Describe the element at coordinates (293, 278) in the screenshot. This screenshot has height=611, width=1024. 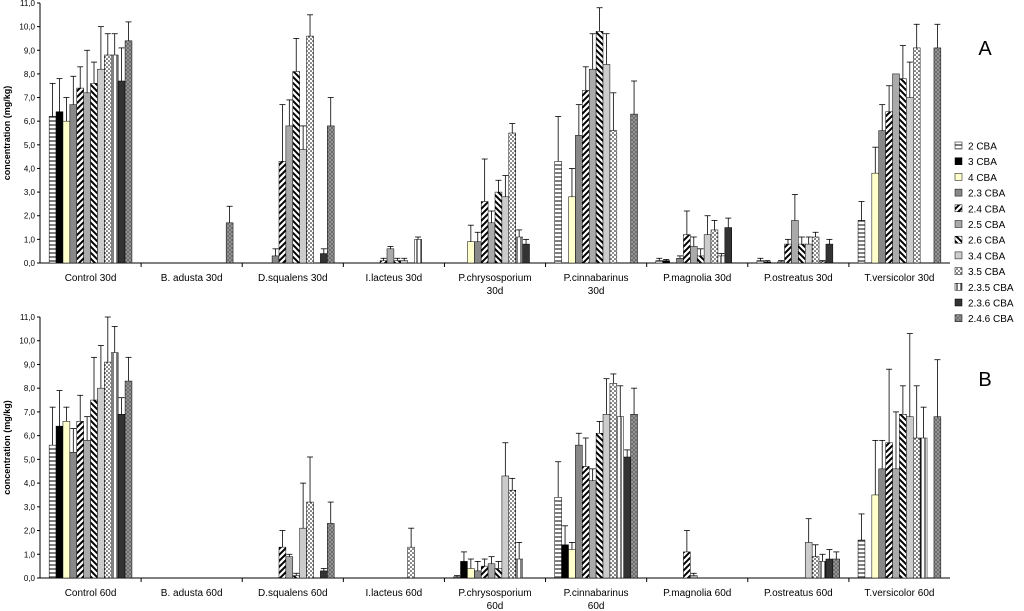
I see `category-label: D.squalens 30d` at that location.